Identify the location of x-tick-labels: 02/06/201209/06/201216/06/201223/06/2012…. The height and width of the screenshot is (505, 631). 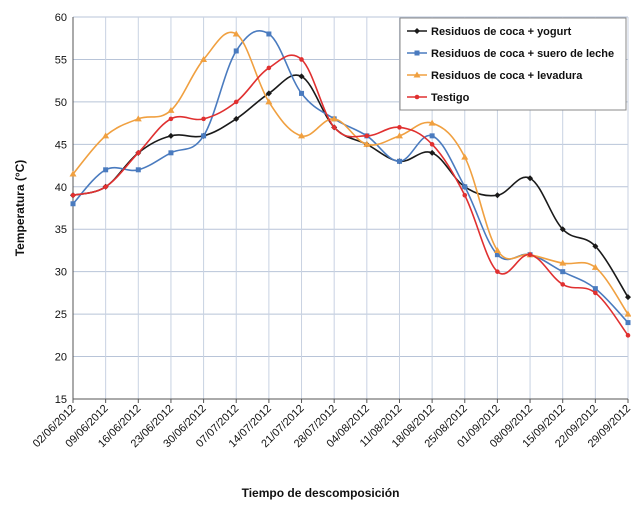
(331, 426).